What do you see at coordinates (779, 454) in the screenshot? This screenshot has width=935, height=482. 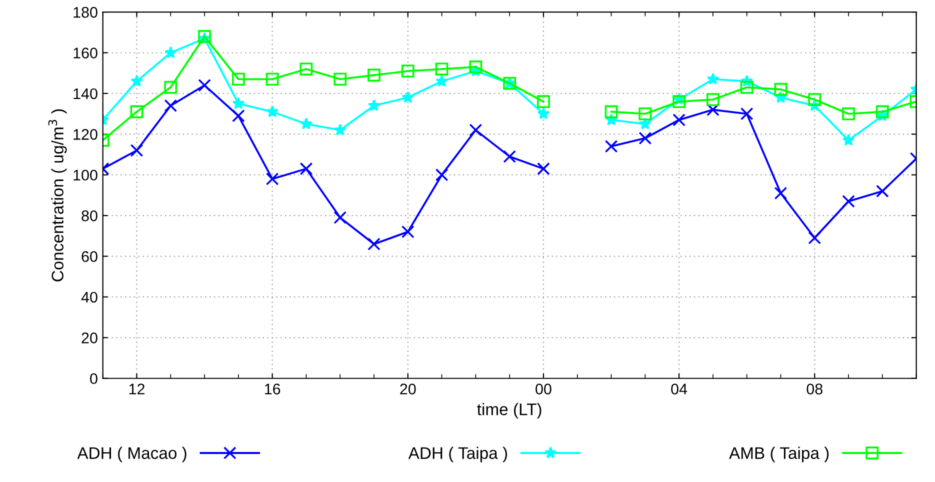 I see `legend-label: AMB ( Taipa )` at bounding box center [779, 454].